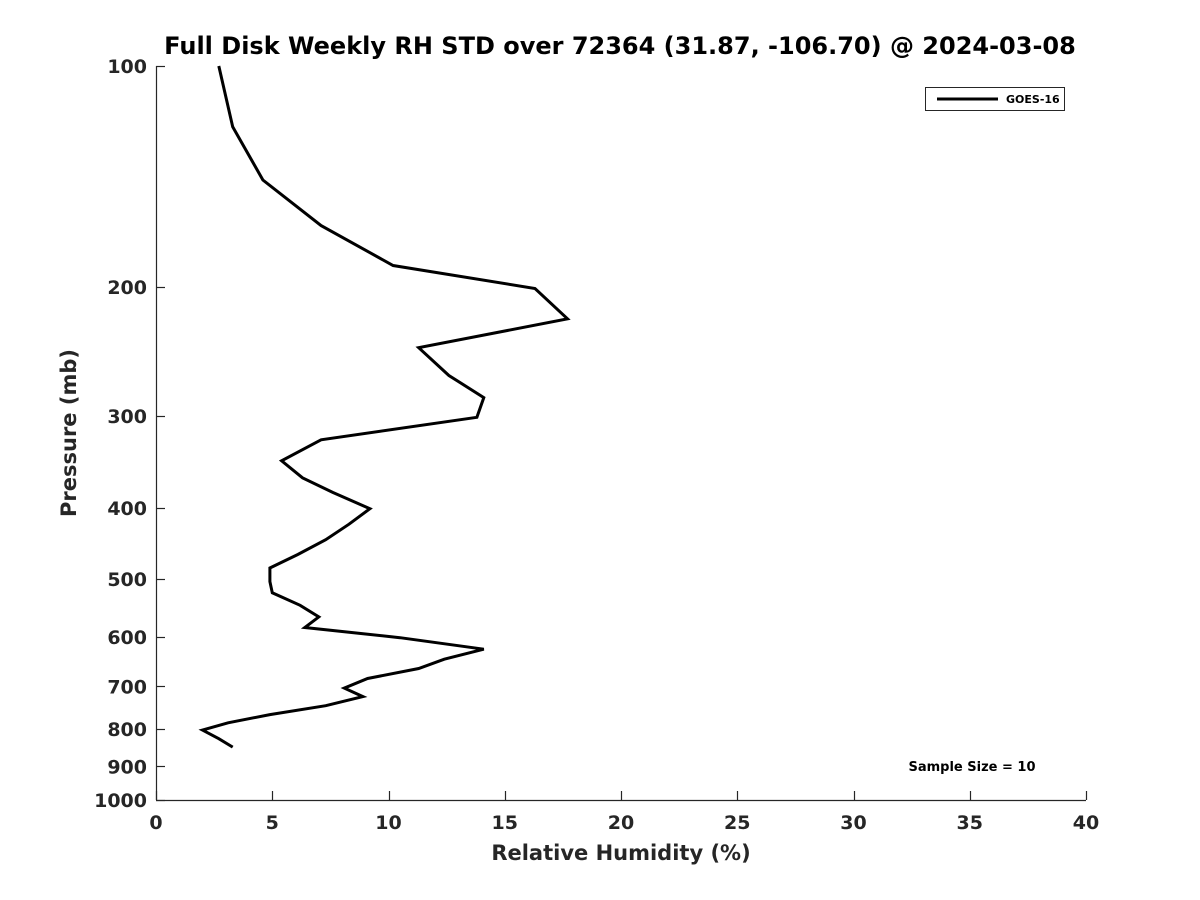  What do you see at coordinates (127, 67) in the screenshot?
I see `y-tick-label-100: 100` at bounding box center [127, 67].